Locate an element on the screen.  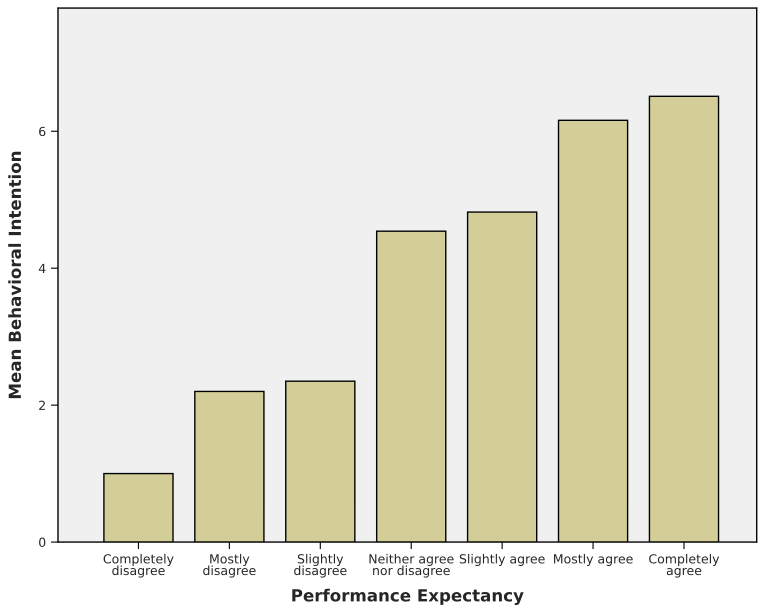
y-tick-label: 0 is located at coordinates (42, 543).